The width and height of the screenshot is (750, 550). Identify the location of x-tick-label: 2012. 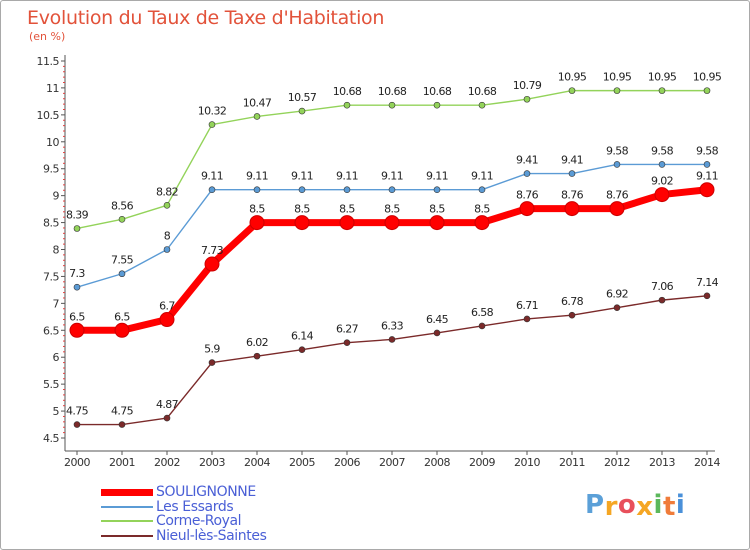
(617, 462).